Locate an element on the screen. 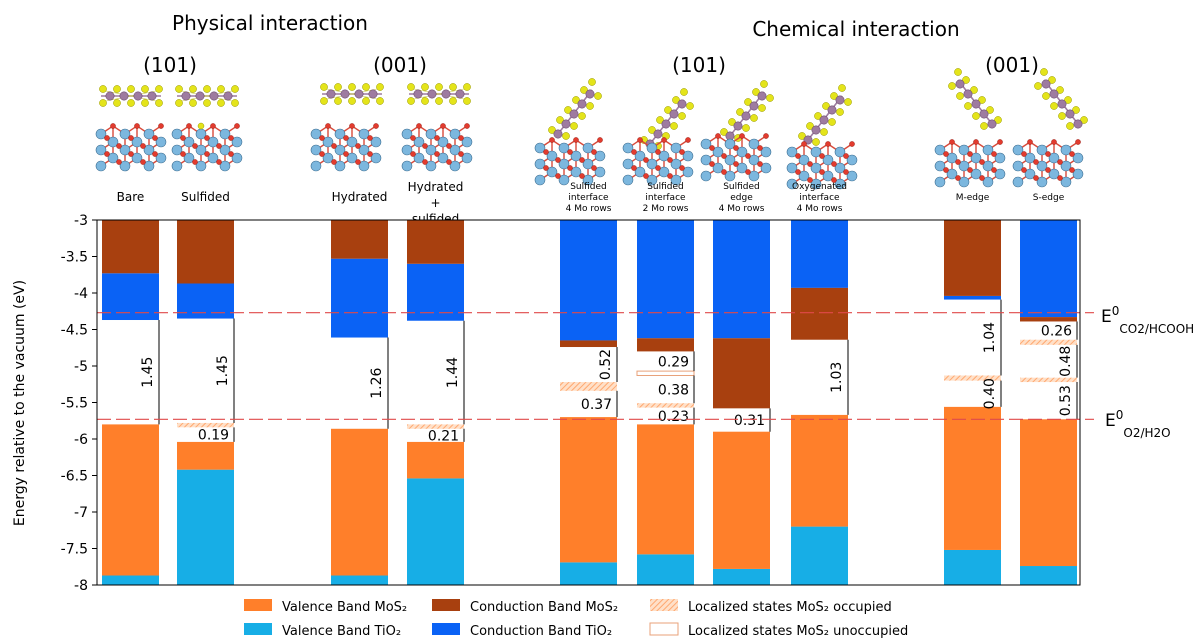 The image size is (1201, 639). gap-value-label: 0.21 is located at coordinates (443, 436).